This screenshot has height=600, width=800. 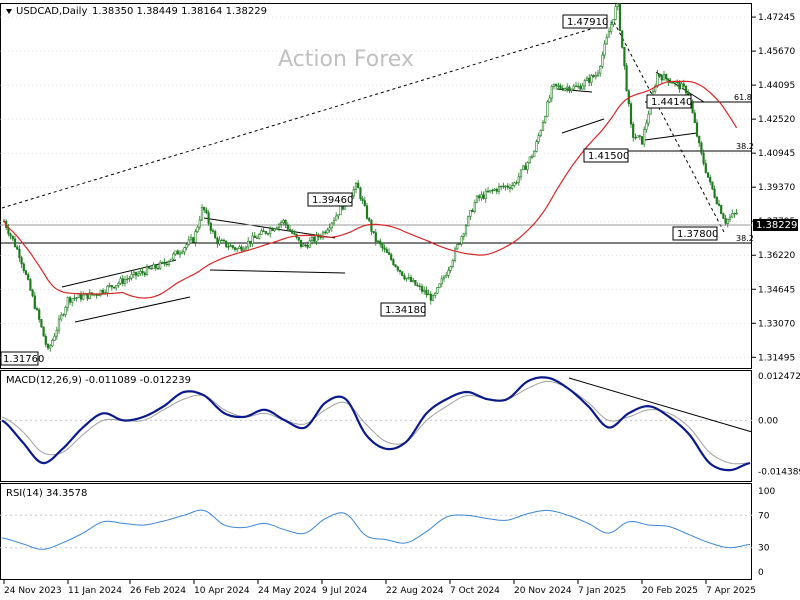 What do you see at coordinates (98, 380) in the screenshot?
I see `macd-title: MACD(12,26,9) -0.011089 -0.012239` at bounding box center [98, 380].